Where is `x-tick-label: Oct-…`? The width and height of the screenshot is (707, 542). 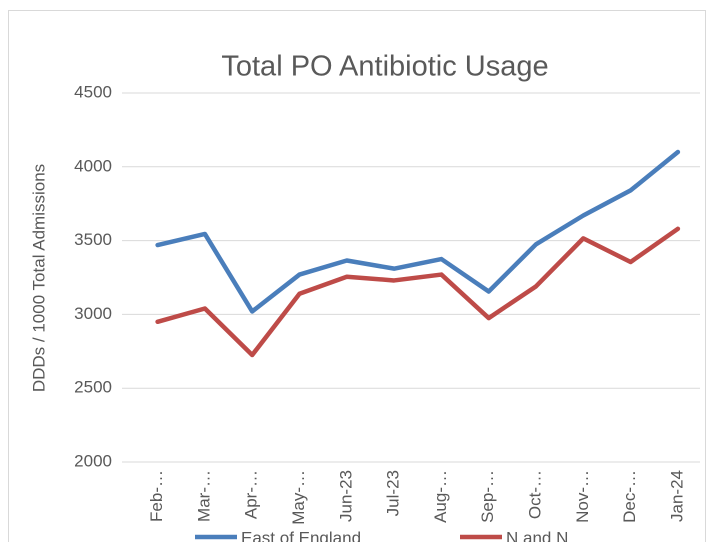
x-tick-label: Oct-… is located at coordinates (534, 494).